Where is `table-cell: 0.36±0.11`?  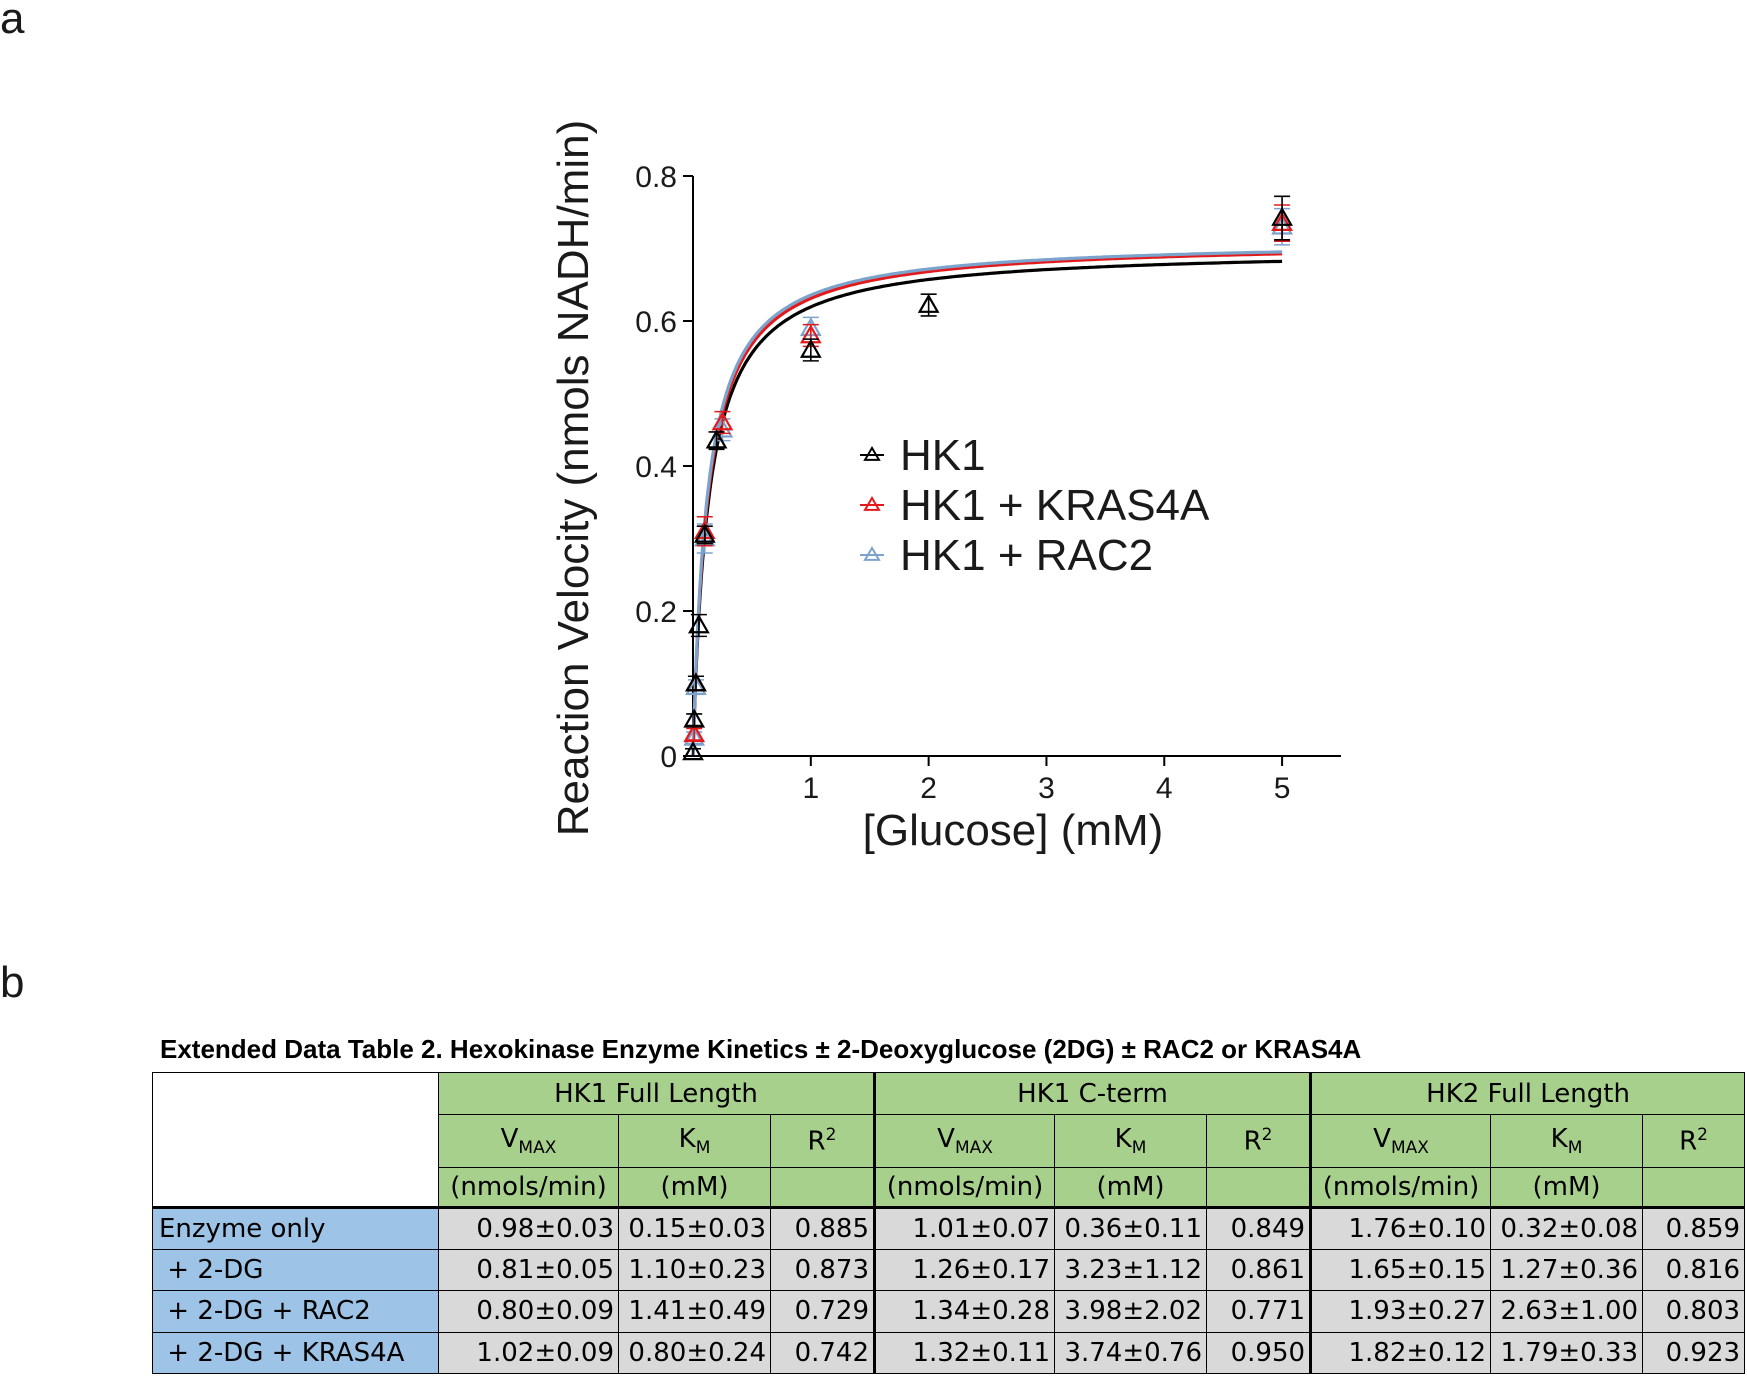 table-cell: 0.36±0.11 is located at coordinates (1131, 1228).